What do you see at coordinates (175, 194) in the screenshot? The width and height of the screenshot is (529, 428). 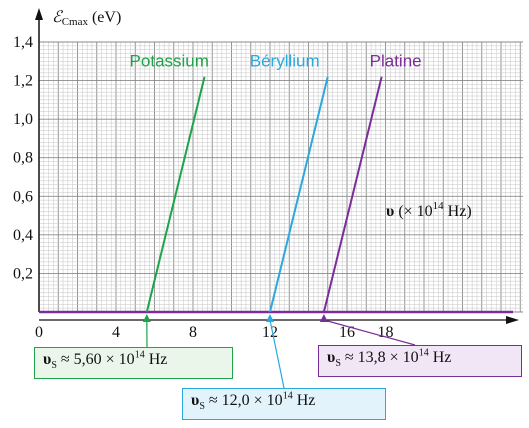 I see `series-line-potassium` at bounding box center [175, 194].